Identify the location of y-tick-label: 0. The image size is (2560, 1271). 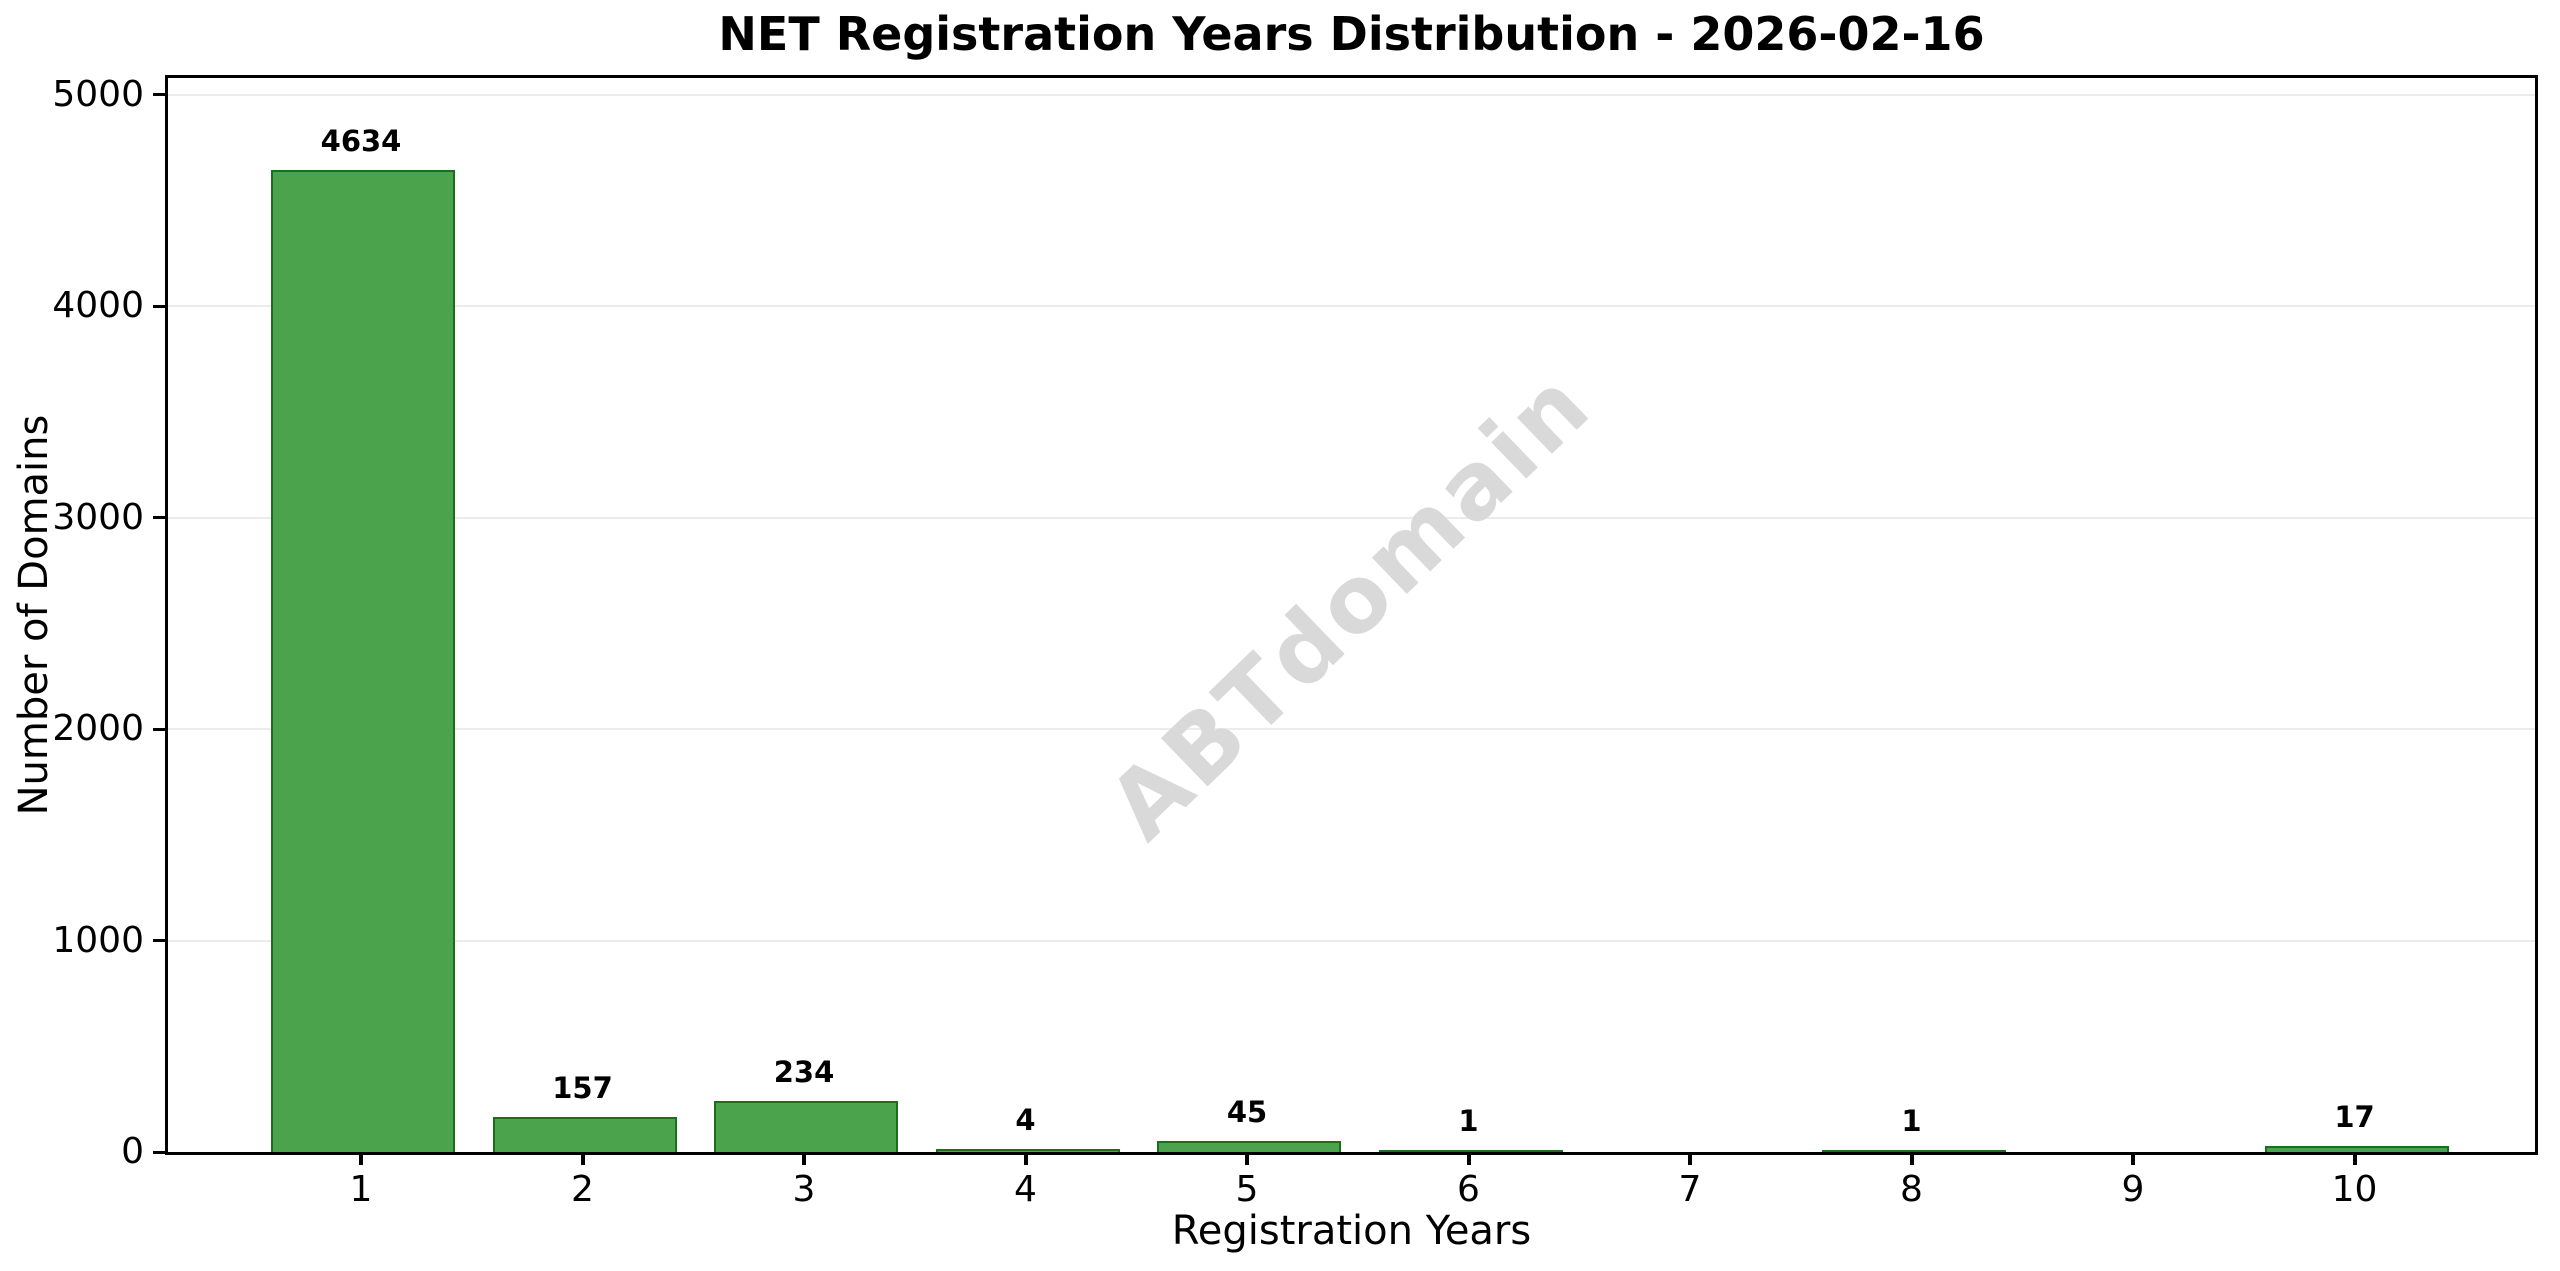
(132, 1151).